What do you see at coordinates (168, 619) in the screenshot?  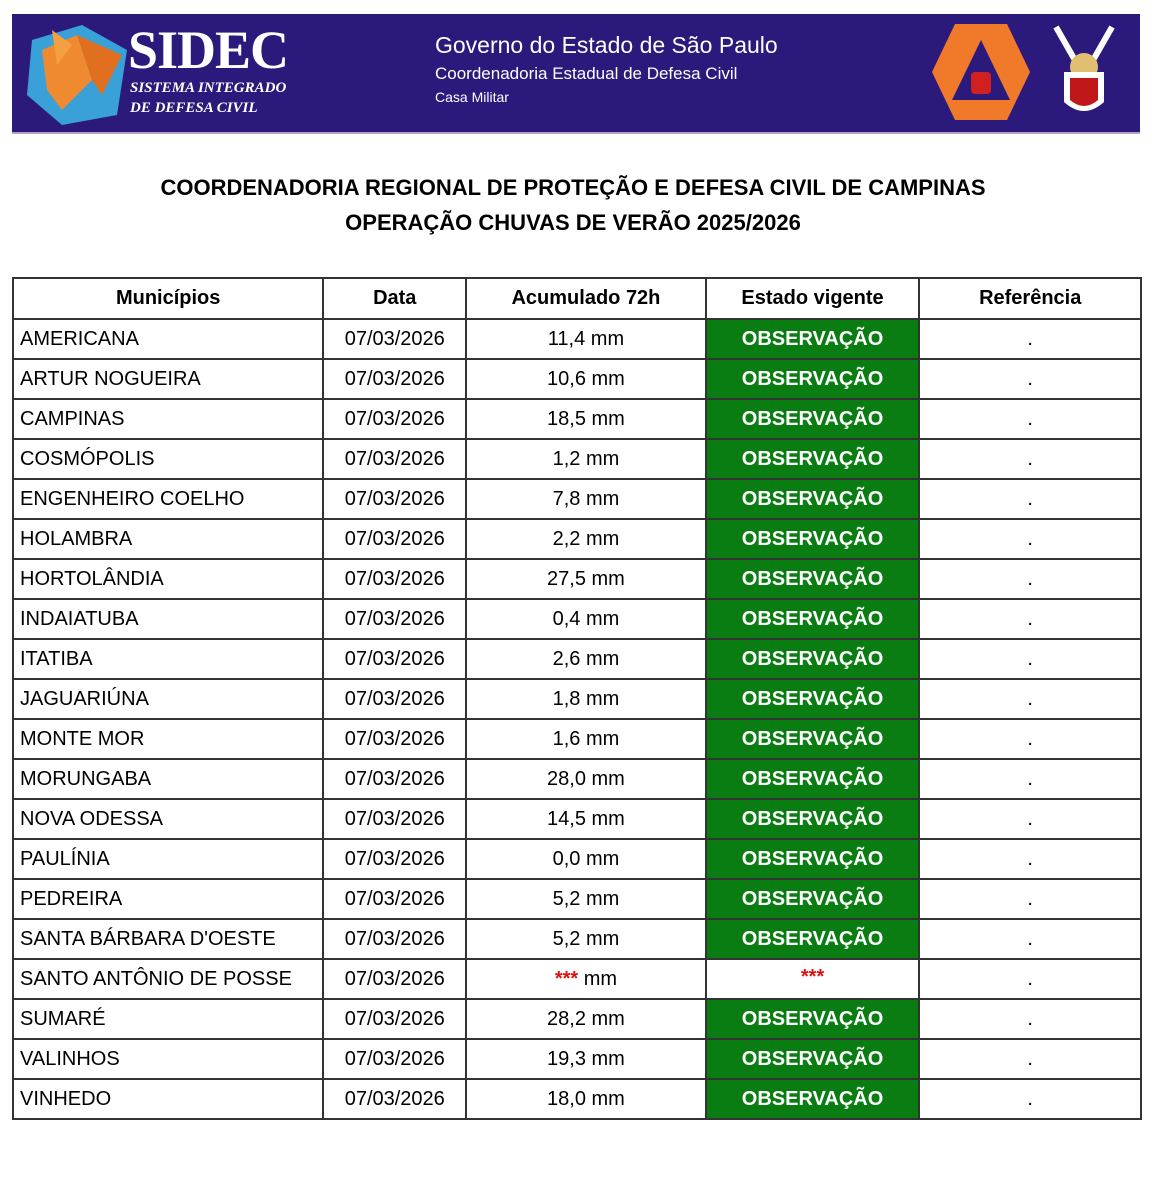 I see `municipio-cell: INDAIATUBA` at bounding box center [168, 619].